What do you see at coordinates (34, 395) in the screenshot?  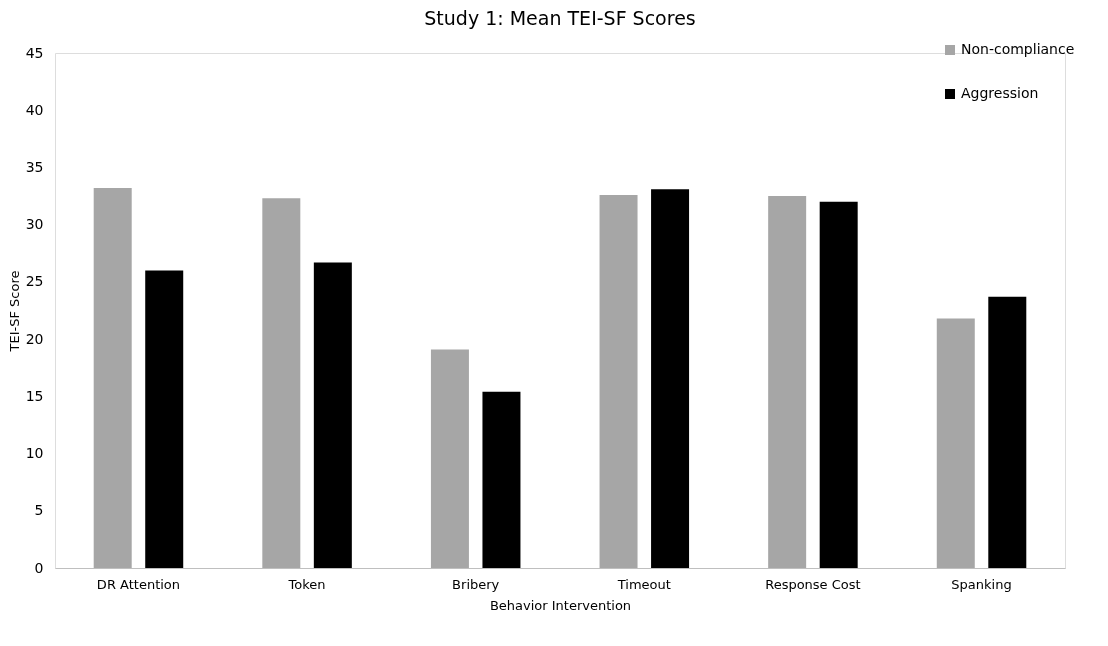 I see `y-tick-label: 15` at bounding box center [34, 395].